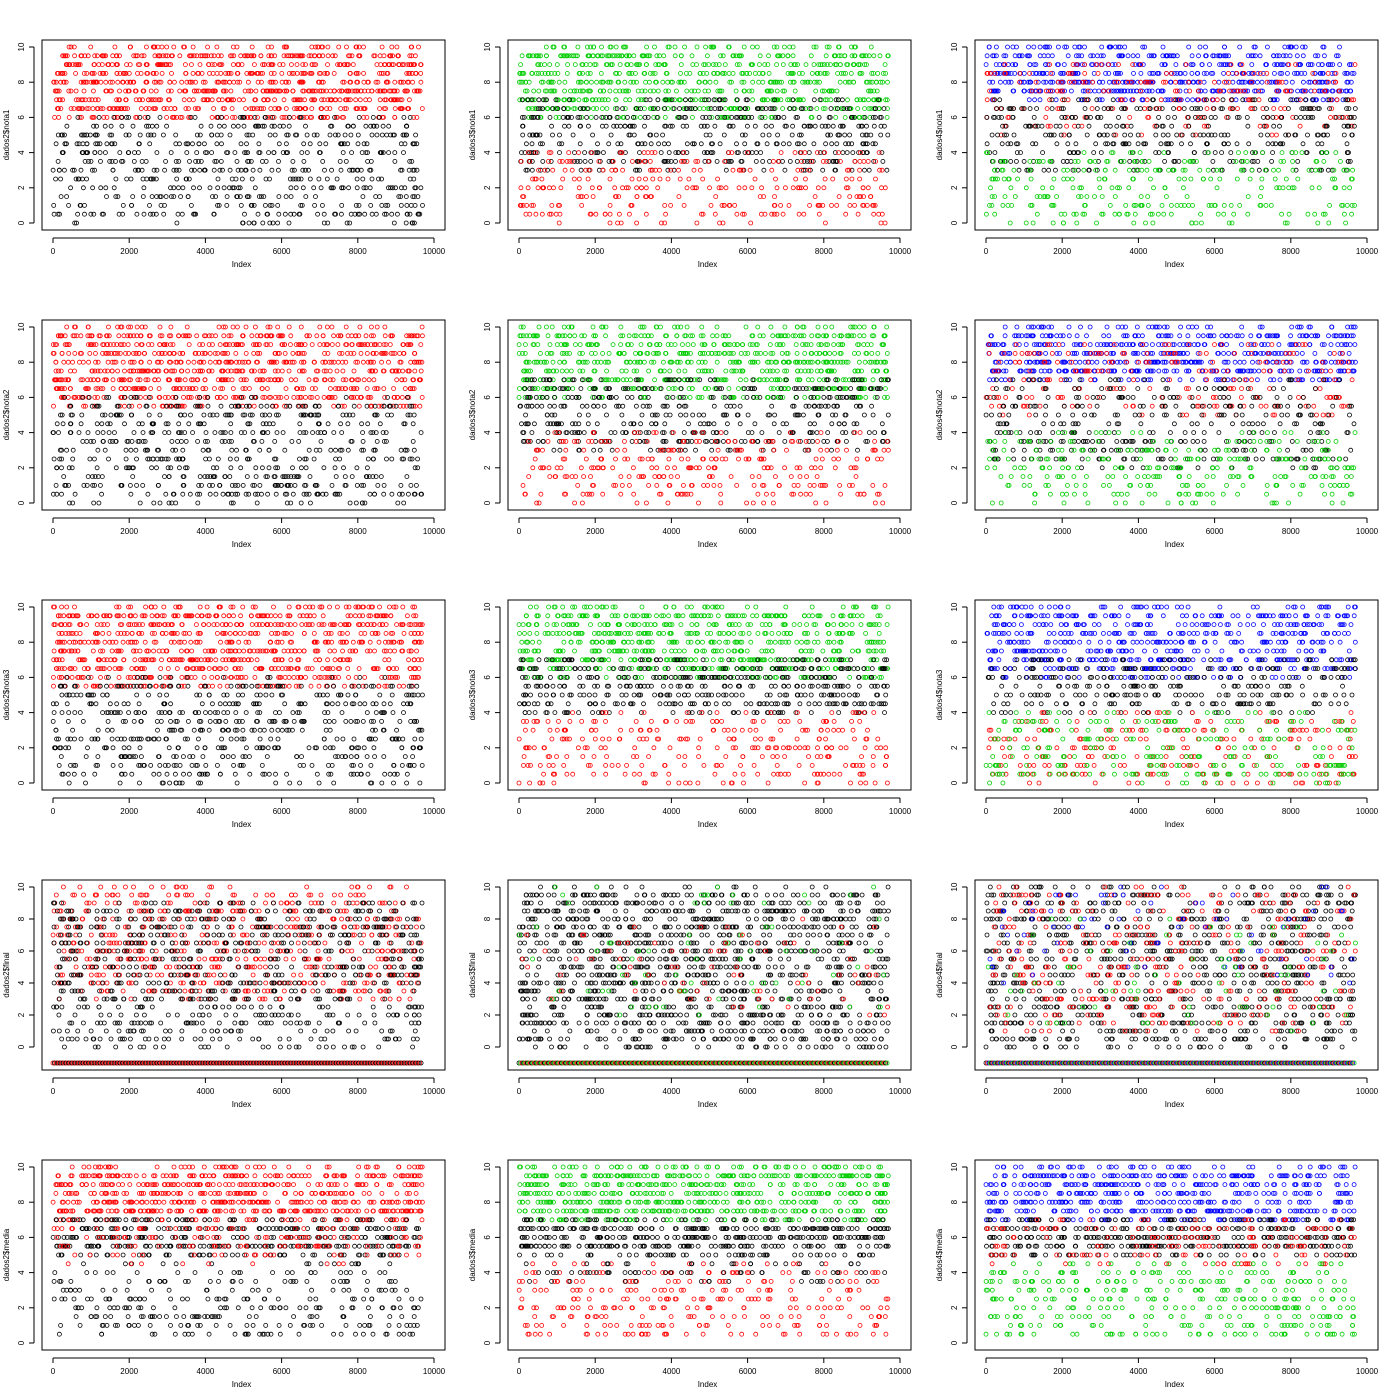  I want to click on y-tick-label: 4, so click(21, 152).